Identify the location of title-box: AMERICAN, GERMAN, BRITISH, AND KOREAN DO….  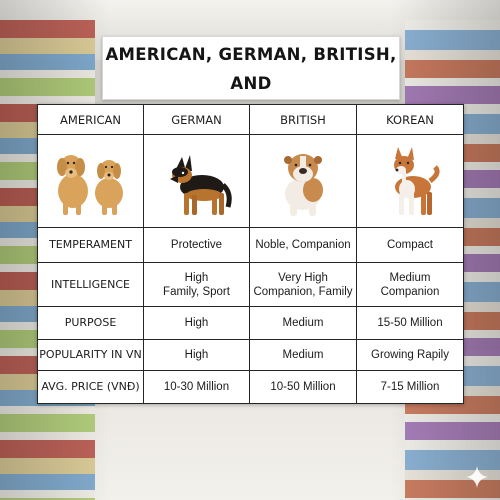
(251, 79).